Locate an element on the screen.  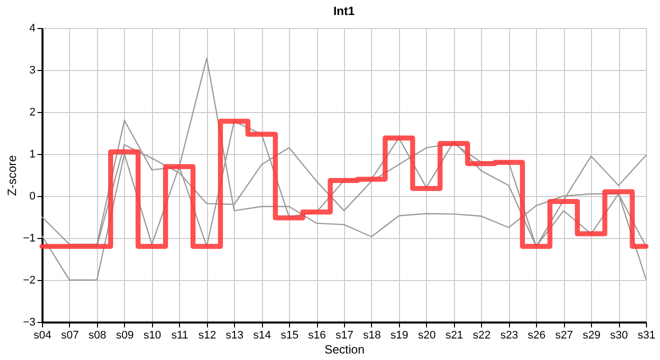
x-tick-label: s13 is located at coordinates (235, 336).